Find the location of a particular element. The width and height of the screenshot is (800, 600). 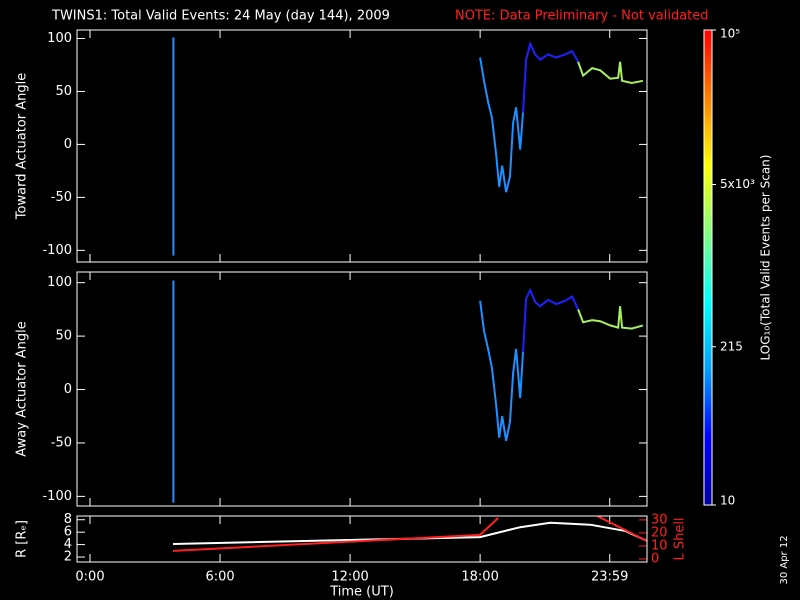

x-axis-label: Time (UT) is located at coordinates (361, 592).